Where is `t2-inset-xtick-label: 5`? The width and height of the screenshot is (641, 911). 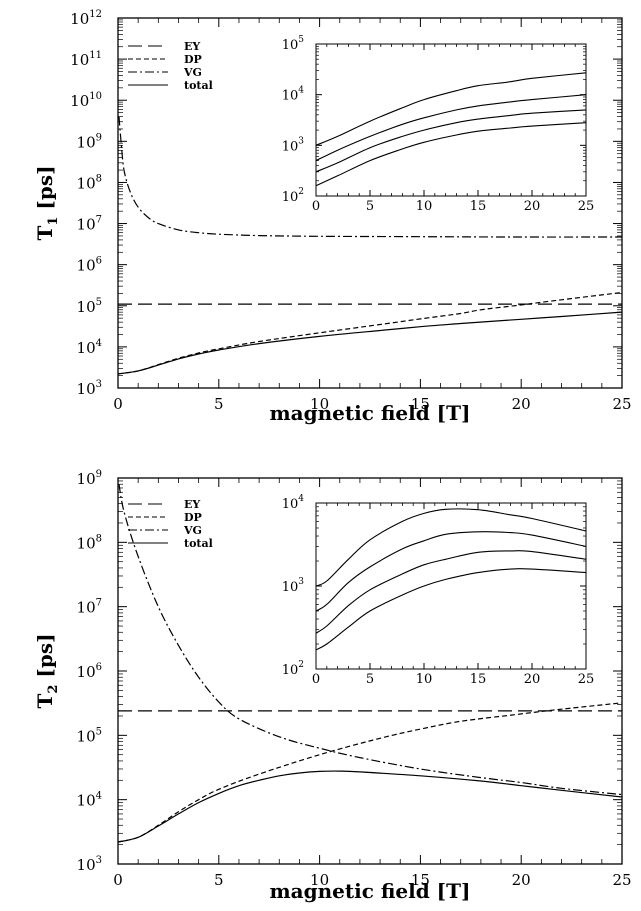
t2-inset-xtick-label: 5 is located at coordinates (370, 679).